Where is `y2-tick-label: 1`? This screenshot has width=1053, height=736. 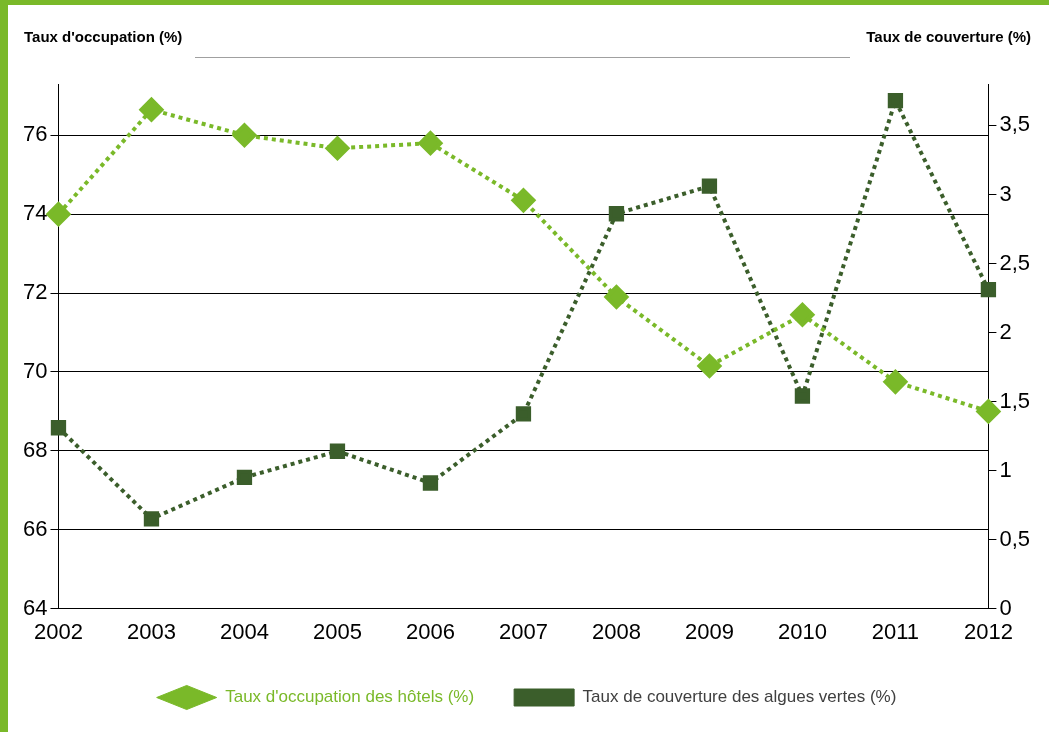 y2-tick-label: 1 is located at coordinates (1005, 469).